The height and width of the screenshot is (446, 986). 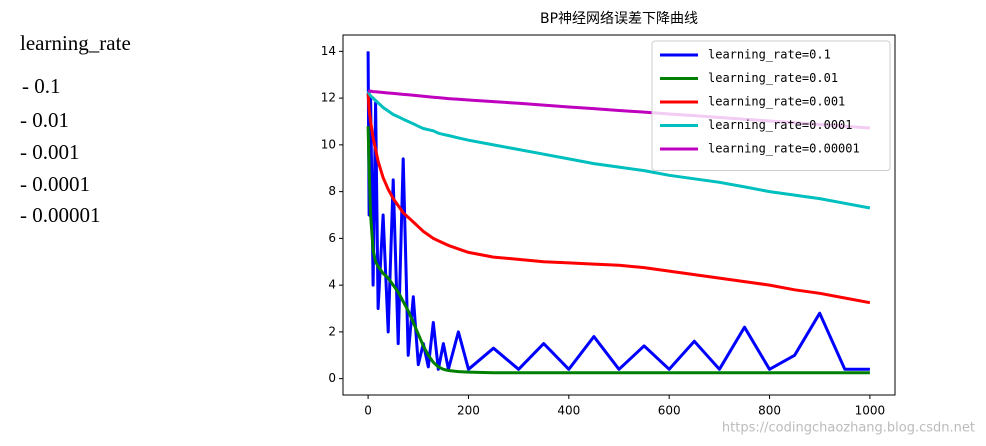 What do you see at coordinates (332, 238) in the screenshot?
I see `y-tick-label: 6` at bounding box center [332, 238].